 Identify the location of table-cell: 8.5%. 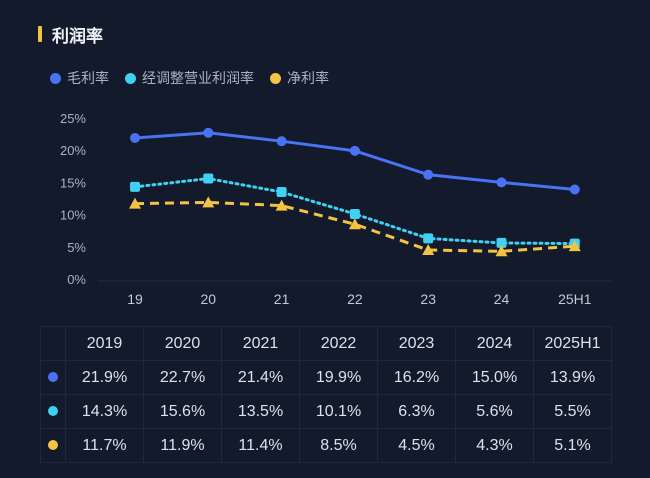
(338, 445).